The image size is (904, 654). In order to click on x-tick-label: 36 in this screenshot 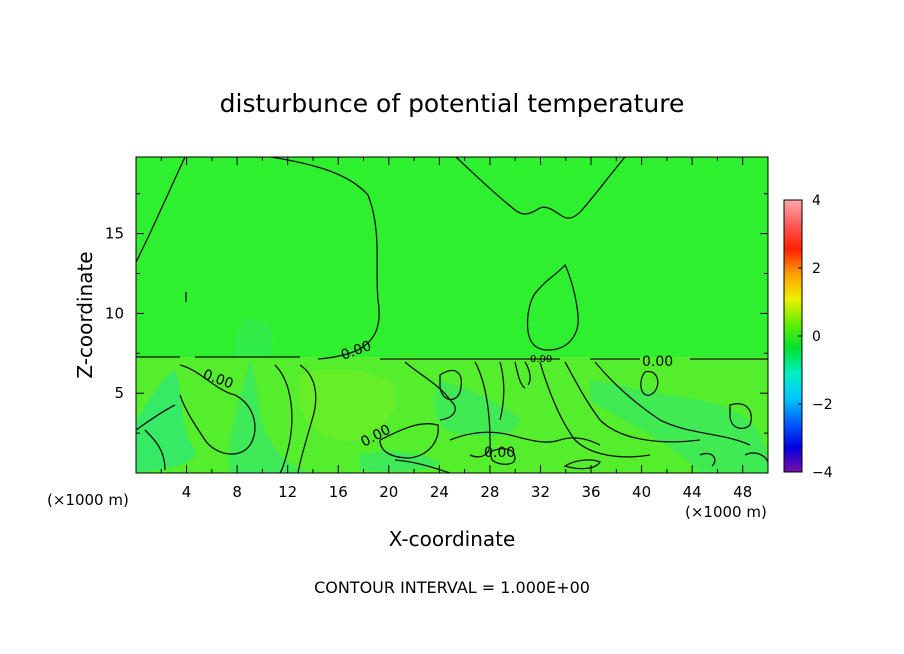, I will do `click(590, 492)`.